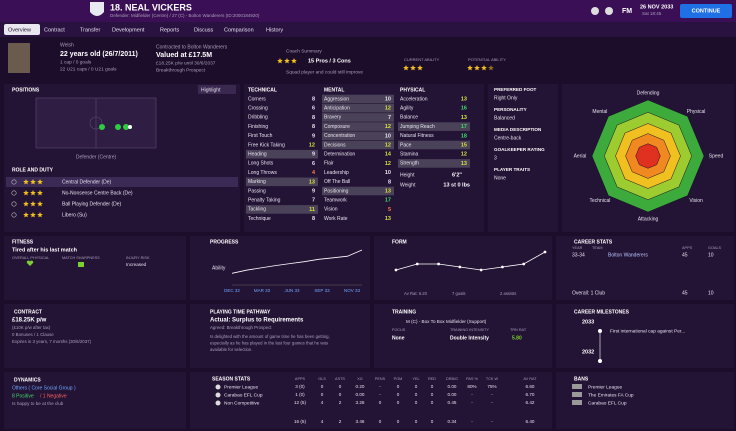 The width and height of the screenshot is (736, 431). What do you see at coordinates (300, 394) in the screenshot?
I see `label: 1 (0)` at bounding box center [300, 394].